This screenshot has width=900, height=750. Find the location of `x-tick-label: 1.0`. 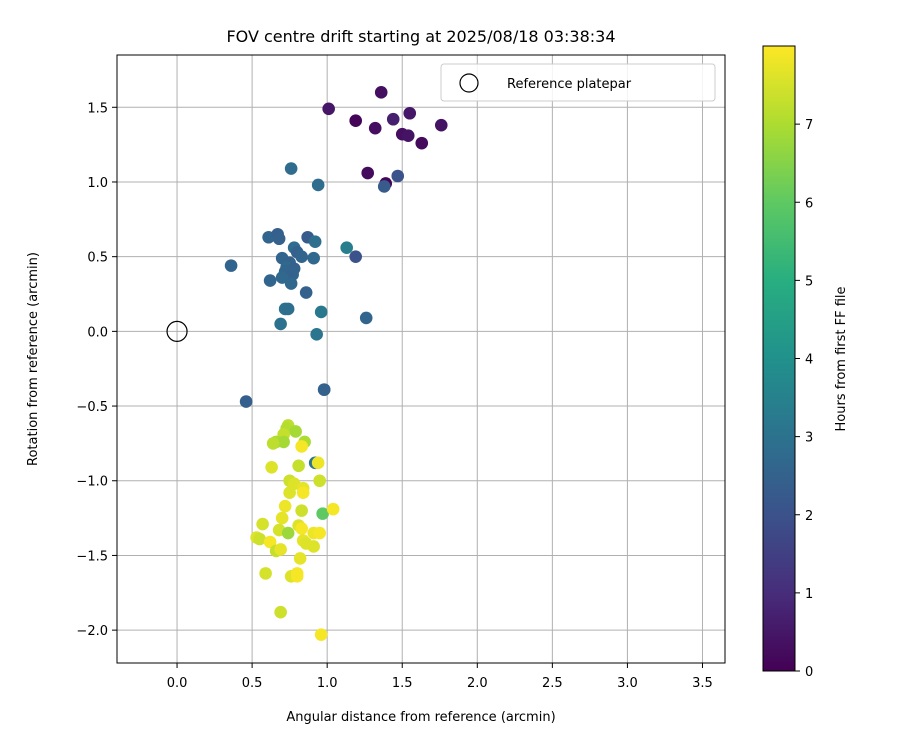

x-tick-label: 1.0 is located at coordinates (327, 683).